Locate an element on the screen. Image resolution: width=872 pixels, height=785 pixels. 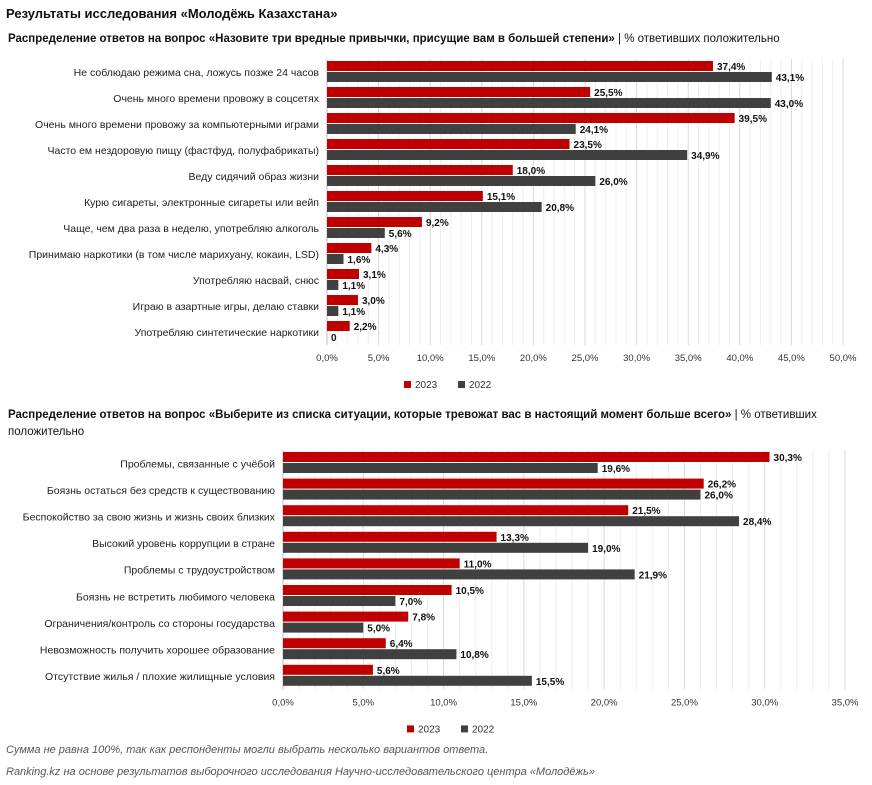
chart2-x-tick-label: 35,0% is located at coordinates (845, 702).